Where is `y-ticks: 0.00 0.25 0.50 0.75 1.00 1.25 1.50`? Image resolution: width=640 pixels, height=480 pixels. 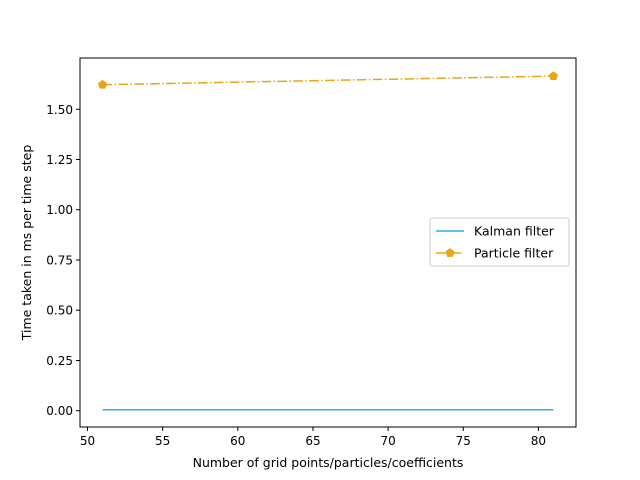 y-ticks: 0.00 0.25 0.50 0.75 1.00 1.25 1.50 is located at coordinates (63, 260).